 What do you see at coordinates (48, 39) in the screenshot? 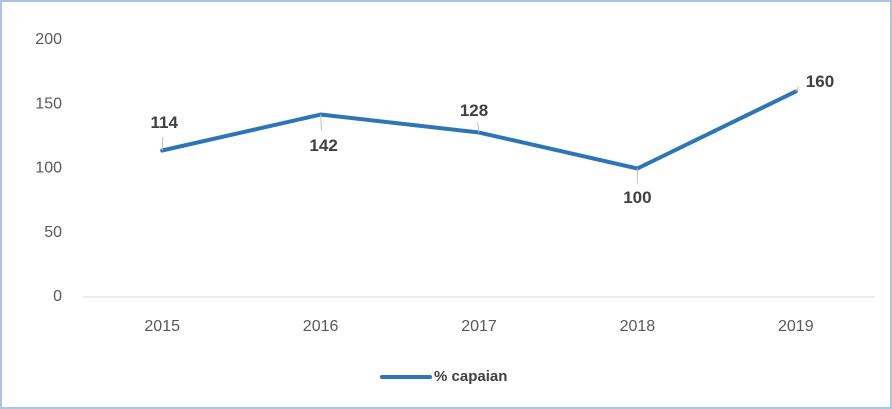
I see `y-tick-label: 200` at bounding box center [48, 39].